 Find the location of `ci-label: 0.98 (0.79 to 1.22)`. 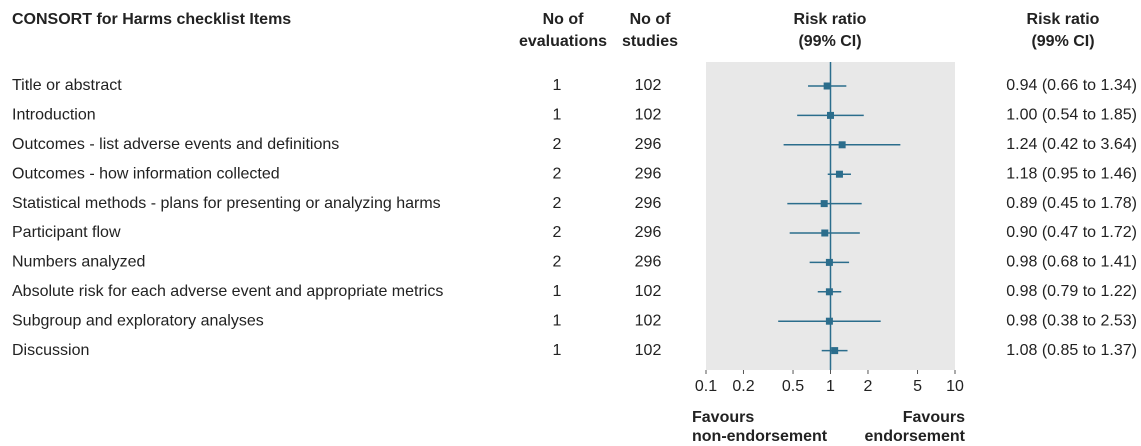

ci-label: 0.98 (0.79 to 1.22) is located at coordinates (1071, 291).